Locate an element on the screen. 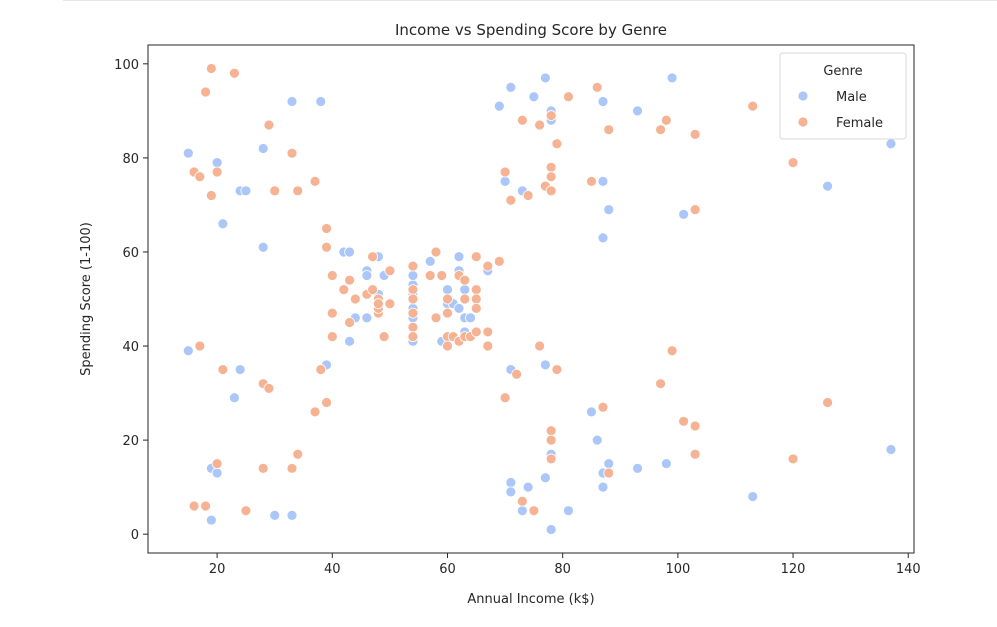 This screenshot has height=627, width=997. legend-marker-female is located at coordinates (803, 122).